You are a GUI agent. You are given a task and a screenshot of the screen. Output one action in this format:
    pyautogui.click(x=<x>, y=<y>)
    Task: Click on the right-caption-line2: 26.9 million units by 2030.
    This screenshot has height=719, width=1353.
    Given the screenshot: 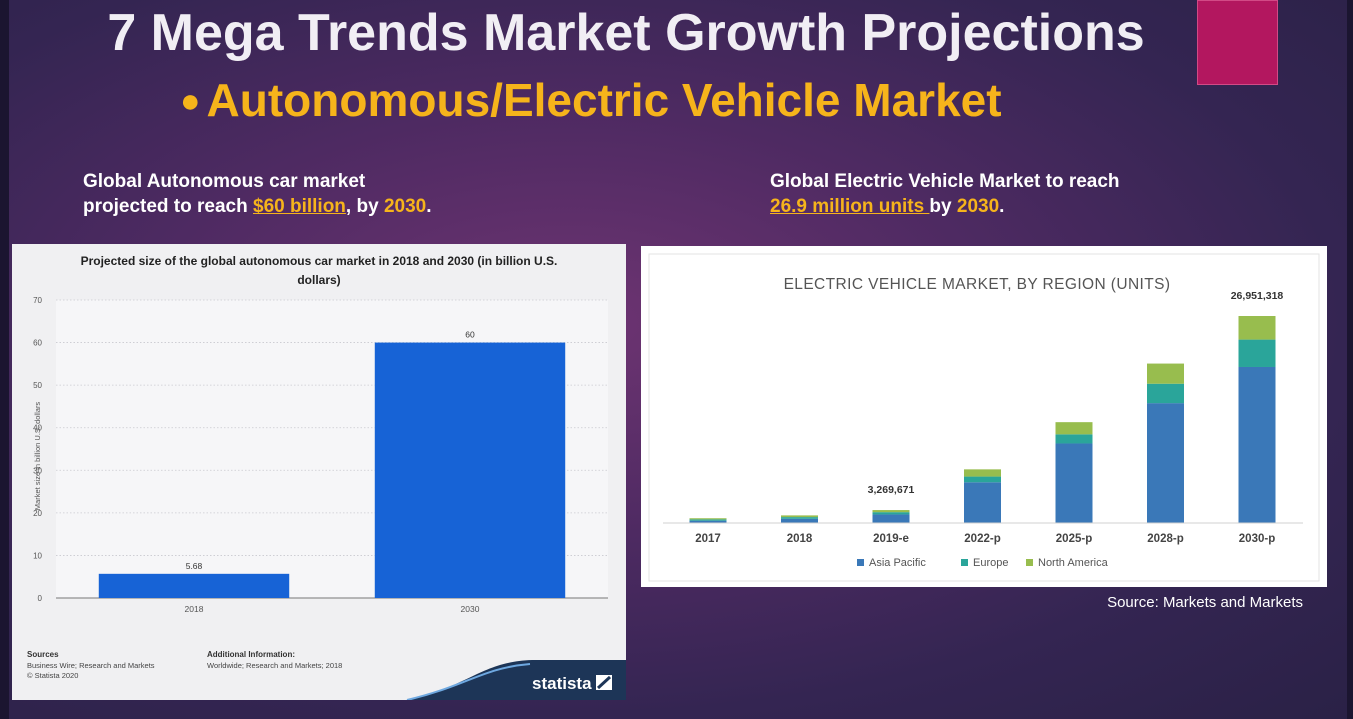 What is the action you would take?
    pyautogui.click(x=945, y=206)
    